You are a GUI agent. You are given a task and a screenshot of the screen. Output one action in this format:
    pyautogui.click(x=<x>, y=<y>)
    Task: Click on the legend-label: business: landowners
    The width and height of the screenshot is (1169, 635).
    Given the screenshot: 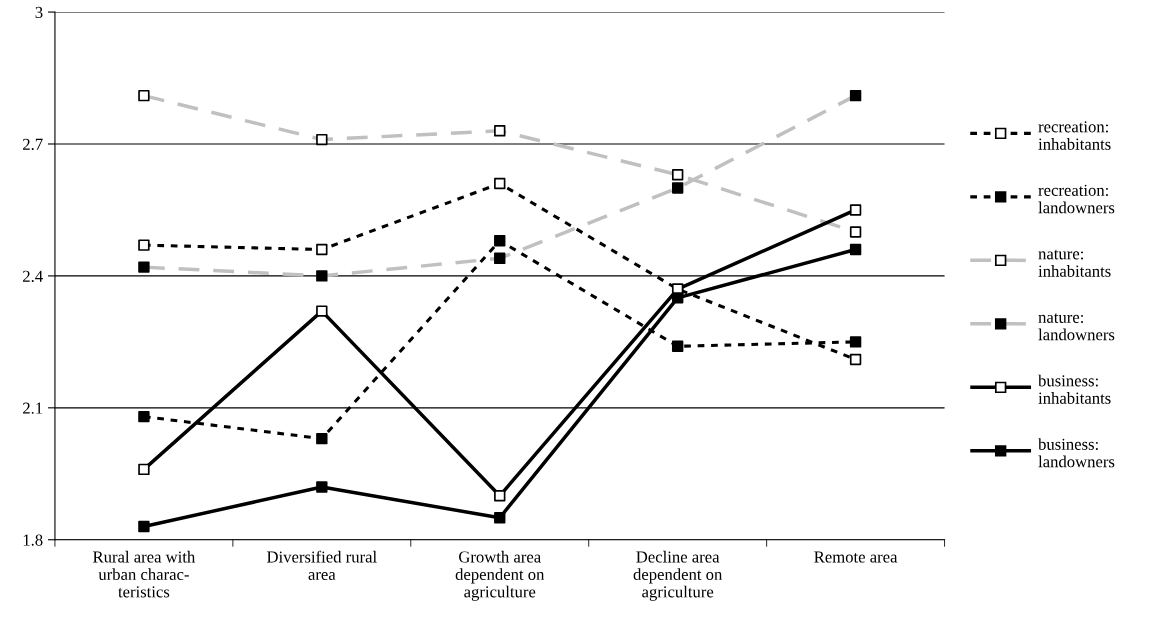 What is the action you would take?
    pyautogui.click(x=1076, y=453)
    